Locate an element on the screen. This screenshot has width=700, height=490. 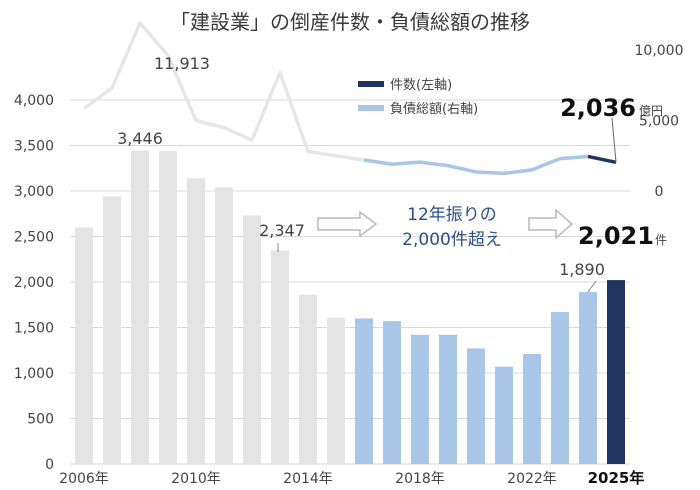
unit-debt: 億円 is located at coordinates (651, 111).